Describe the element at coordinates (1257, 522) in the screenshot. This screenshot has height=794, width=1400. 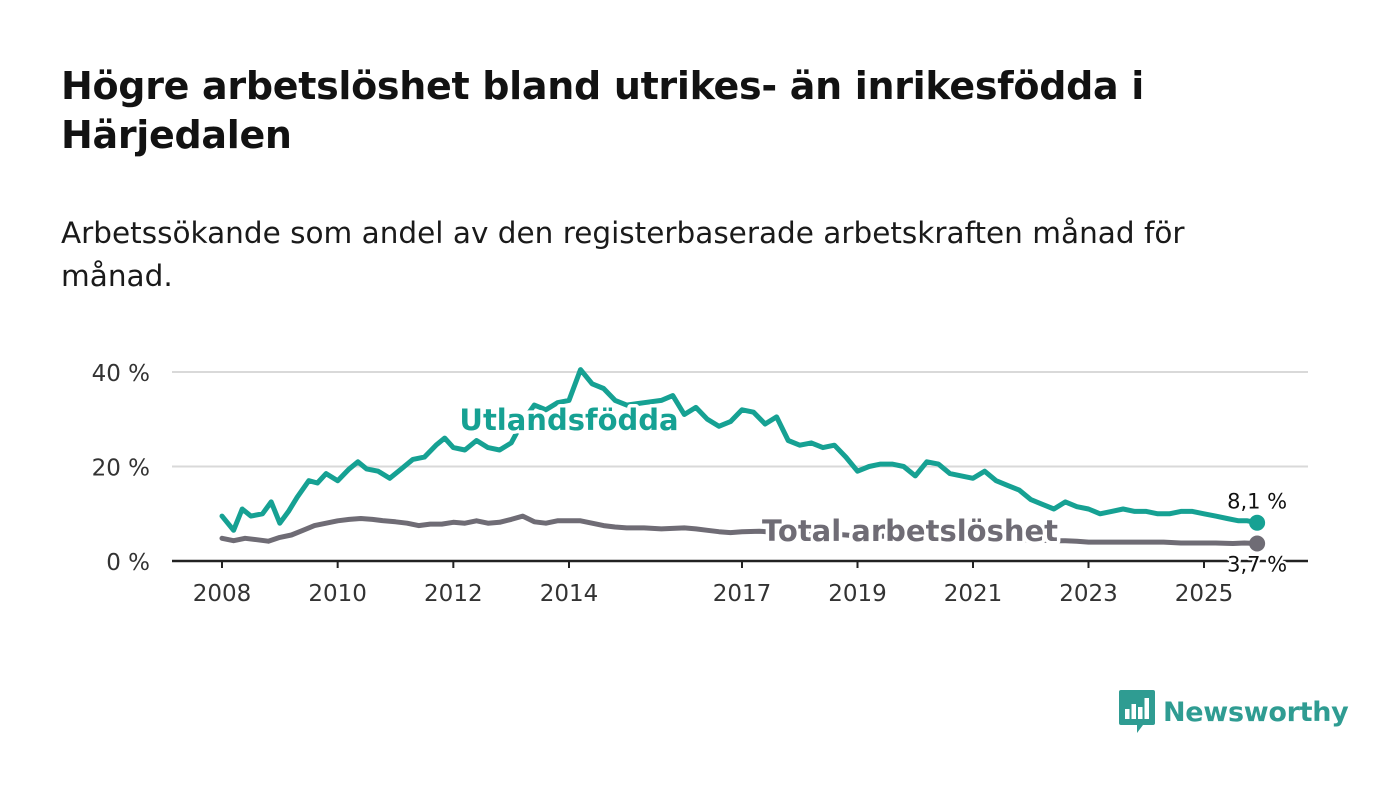
I see `series-end-point-utlandsfodda` at that location.